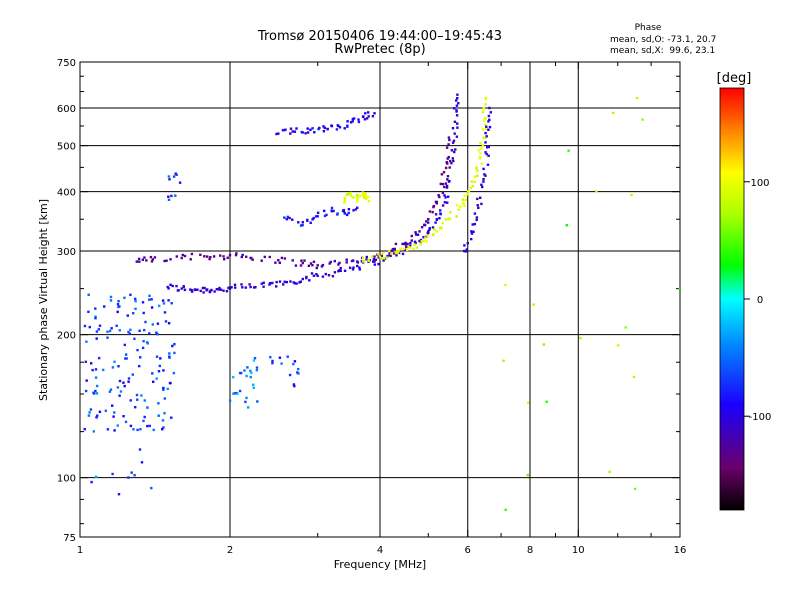 The width and height of the screenshot is (800, 600). What do you see at coordinates (732, 299) in the screenshot?
I see `colorbar` at bounding box center [732, 299].